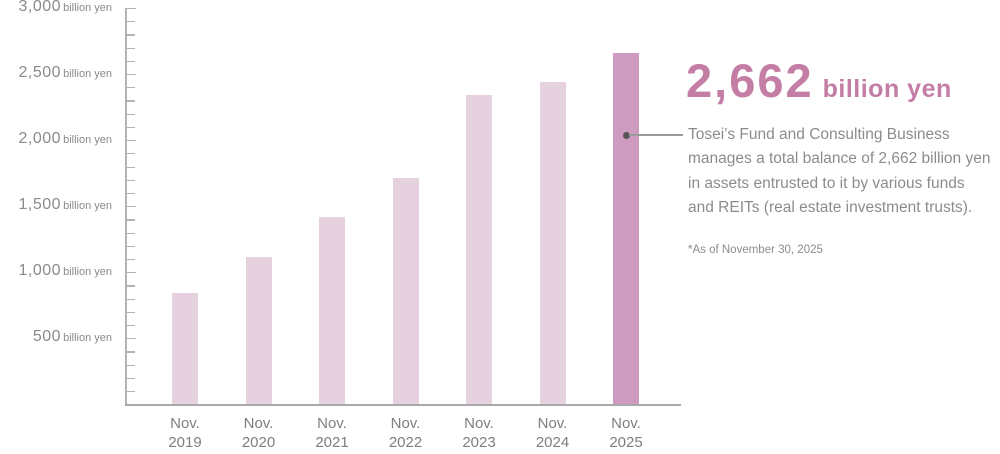 The image size is (1000, 454). I want to click on x-axis-label-year: 2021, so click(332, 442).